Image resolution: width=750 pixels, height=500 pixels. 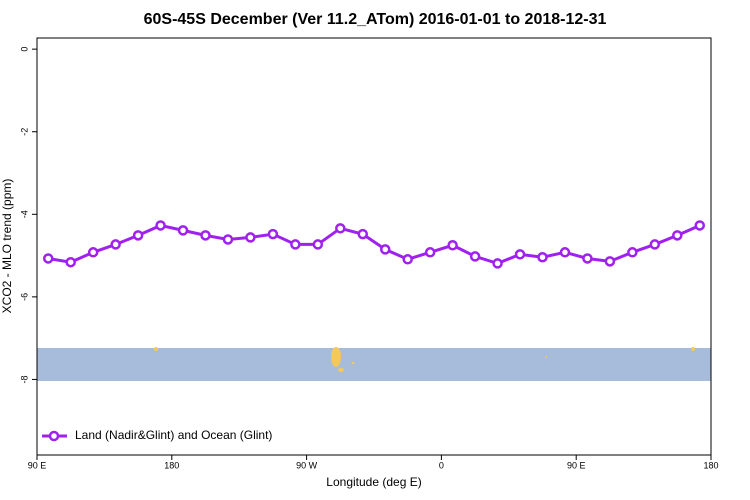 What do you see at coordinates (7, 246) in the screenshot?
I see `y-axis-label: XCO2 - MLO trend (ppm)` at bounding box center [7, 246].